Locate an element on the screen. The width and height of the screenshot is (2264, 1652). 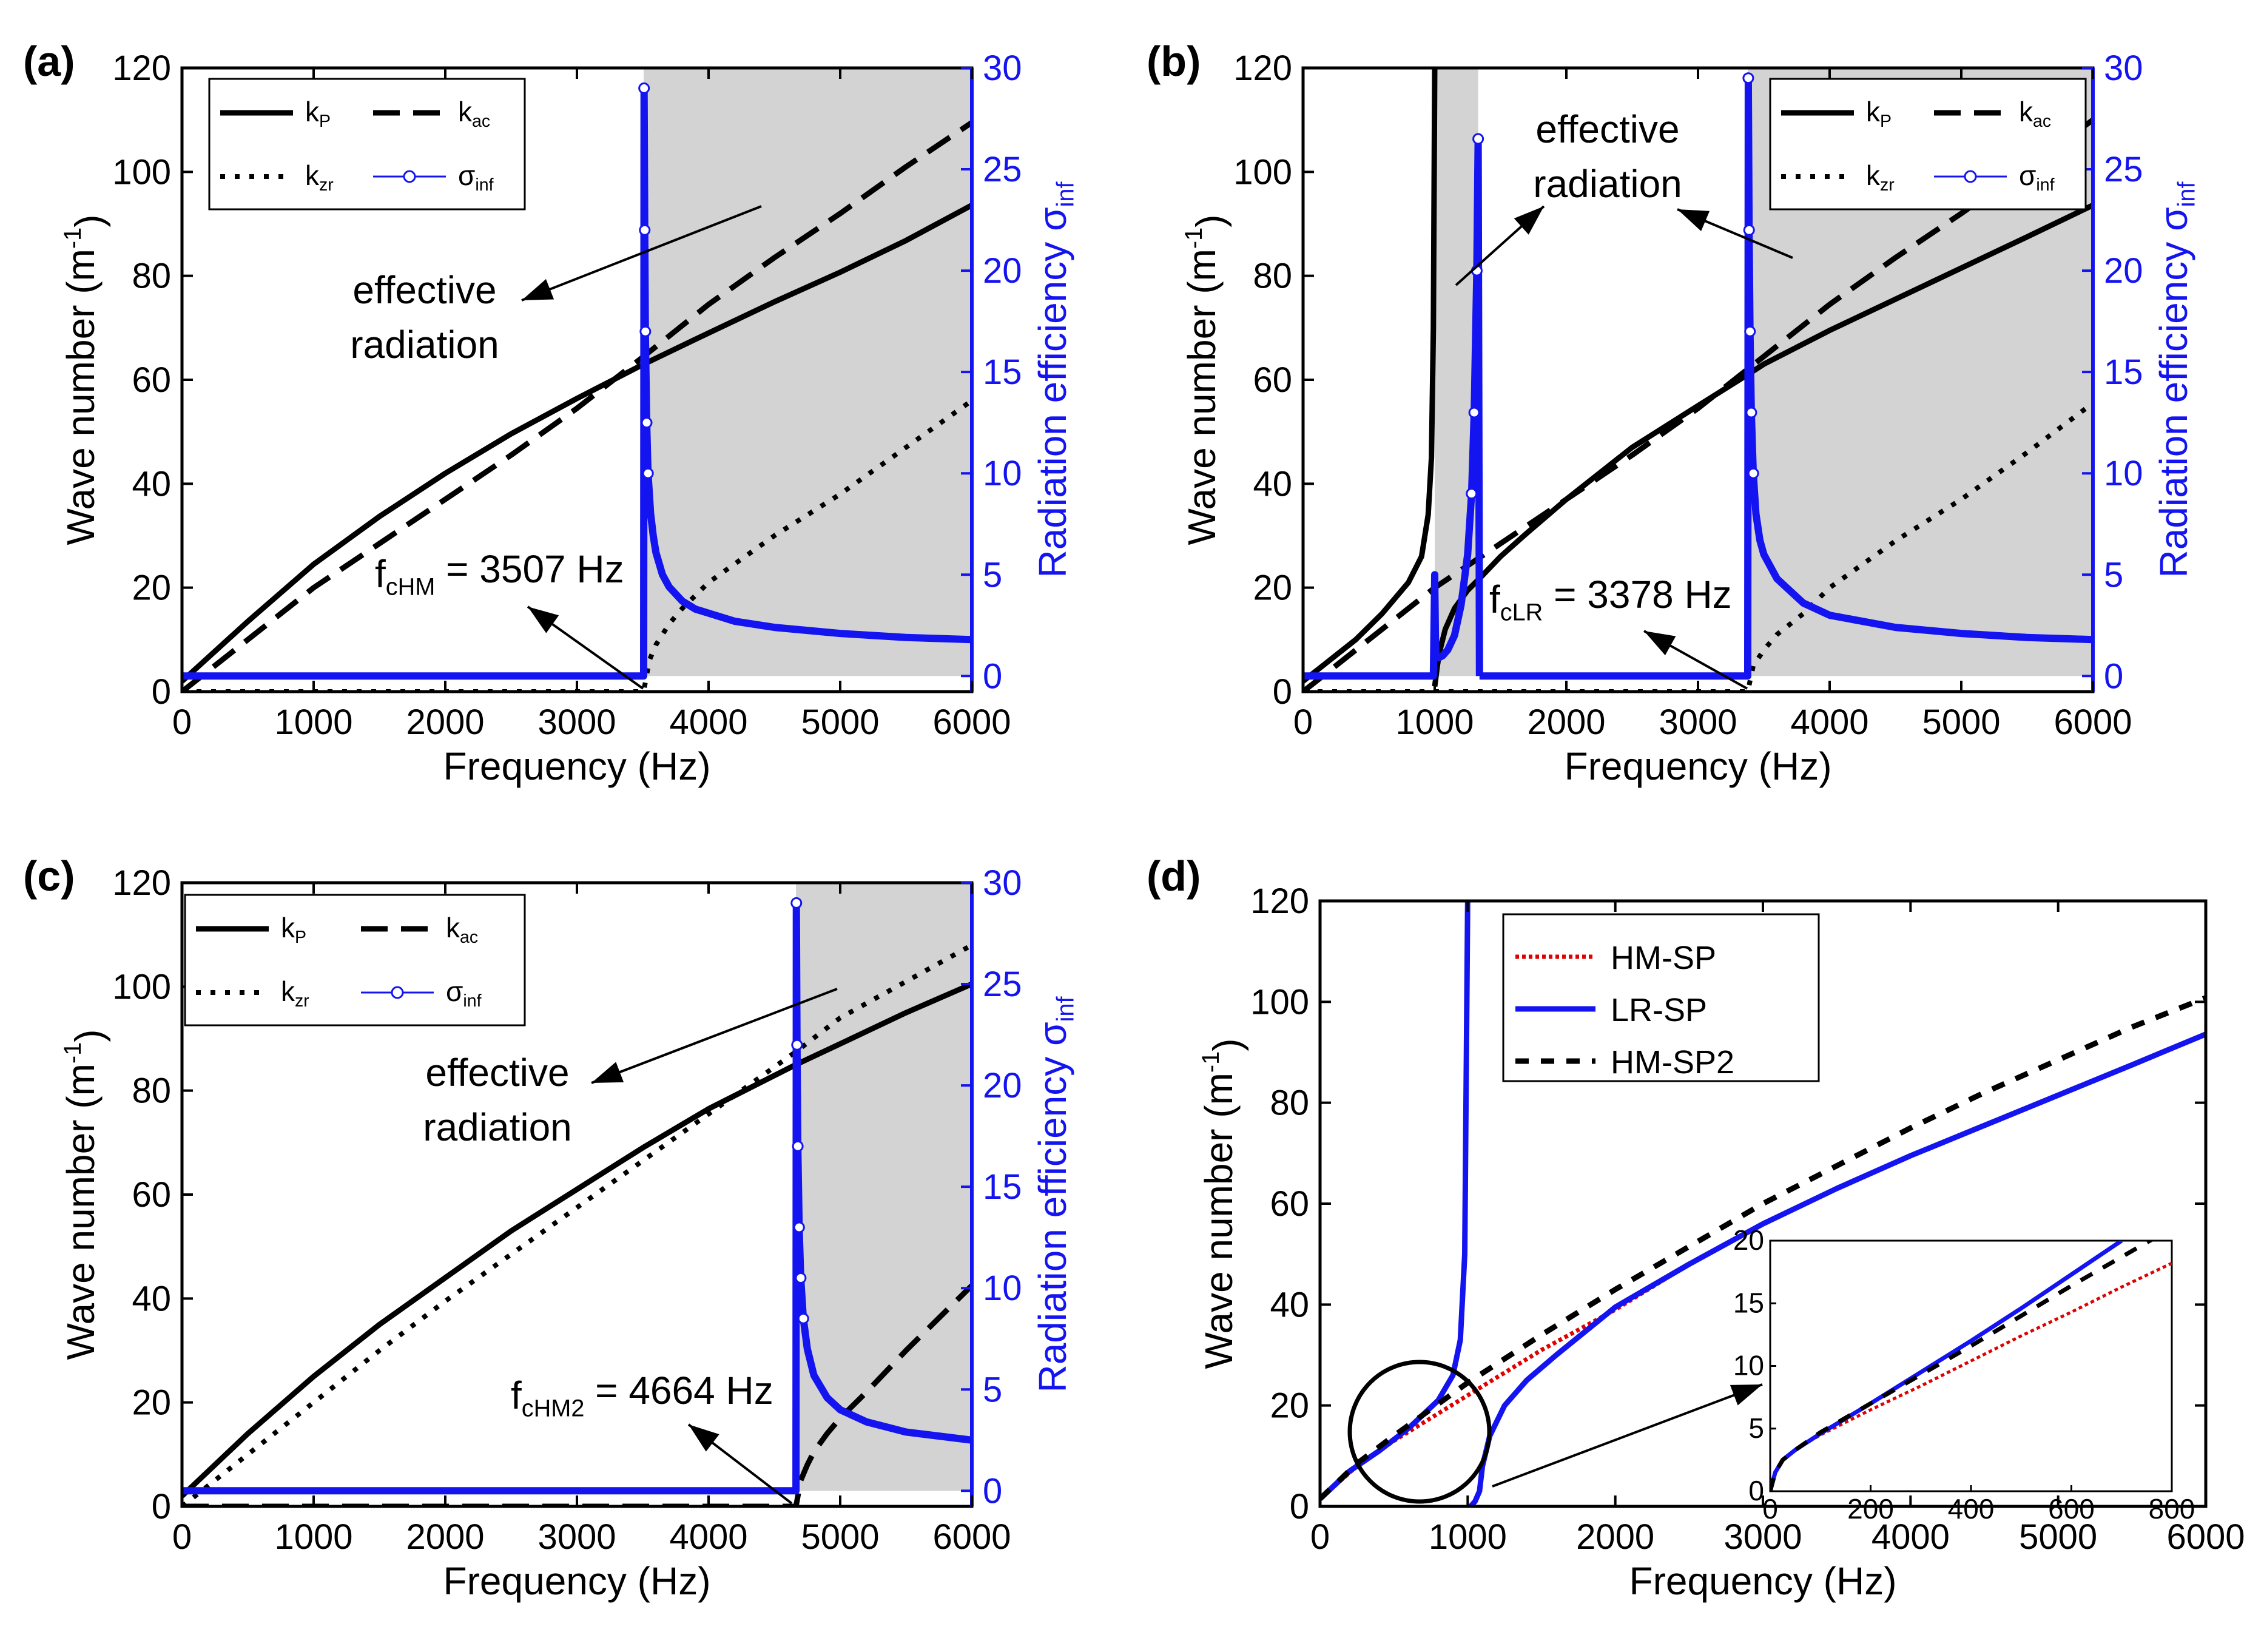
arrow-effective-head is located at coordinates (538, 289).